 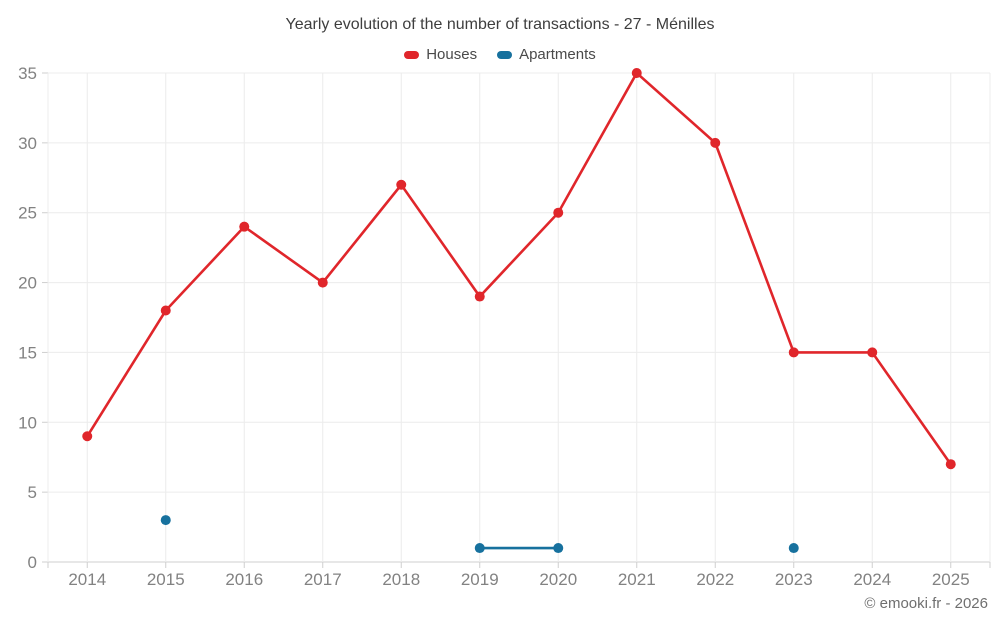 I want to click on houses-swatch-icon, so click(x=412, y=54).